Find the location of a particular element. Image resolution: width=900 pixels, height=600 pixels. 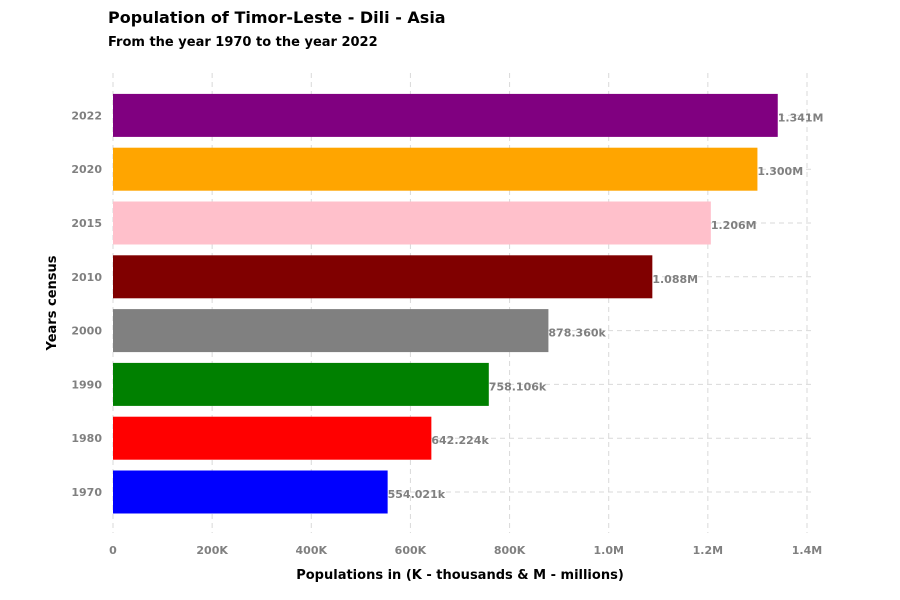

x-tick-label: 600K is located at coordinates (411, 550).